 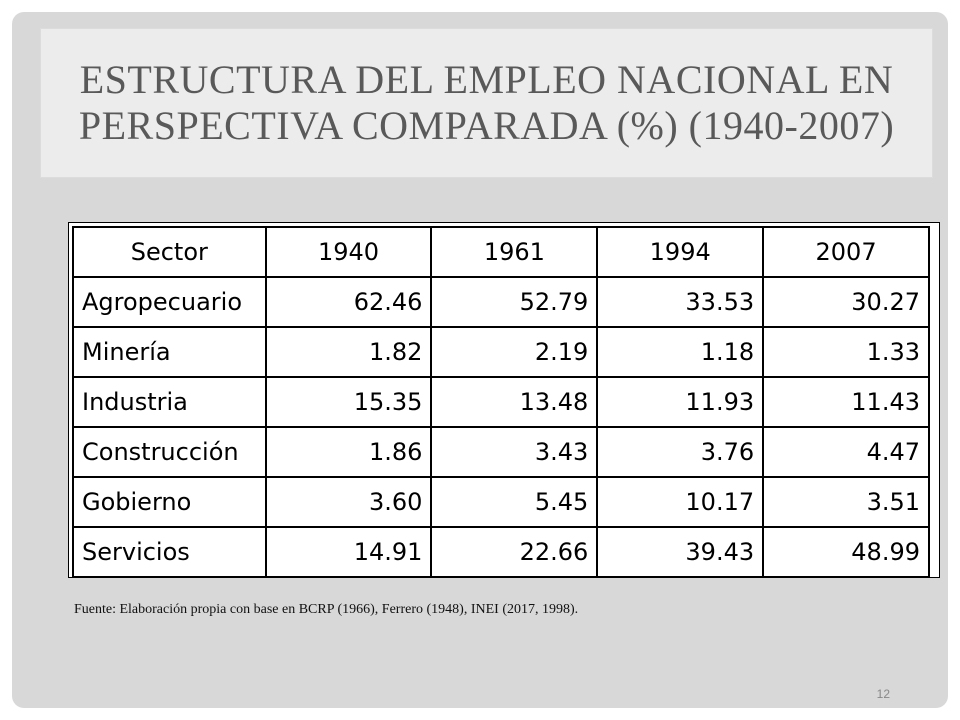 What do you see at coordinates (680, 452) in the screenshot?
I see `value-cell: 3.76` at bounding box center [680, 452].